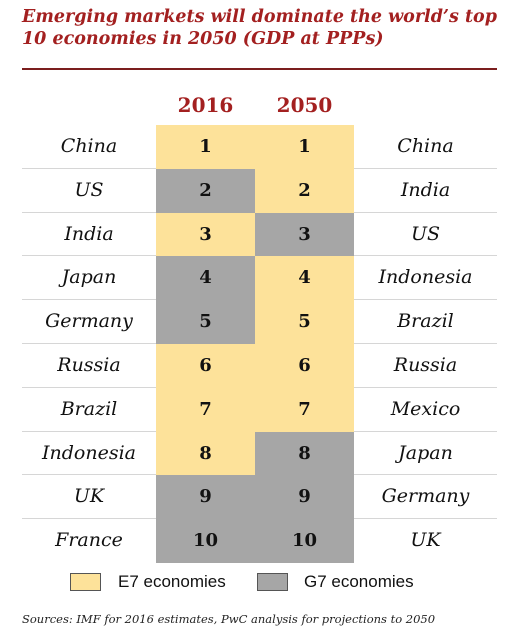  I want to click on table-row: US 2 2 India, so click(259, 190).